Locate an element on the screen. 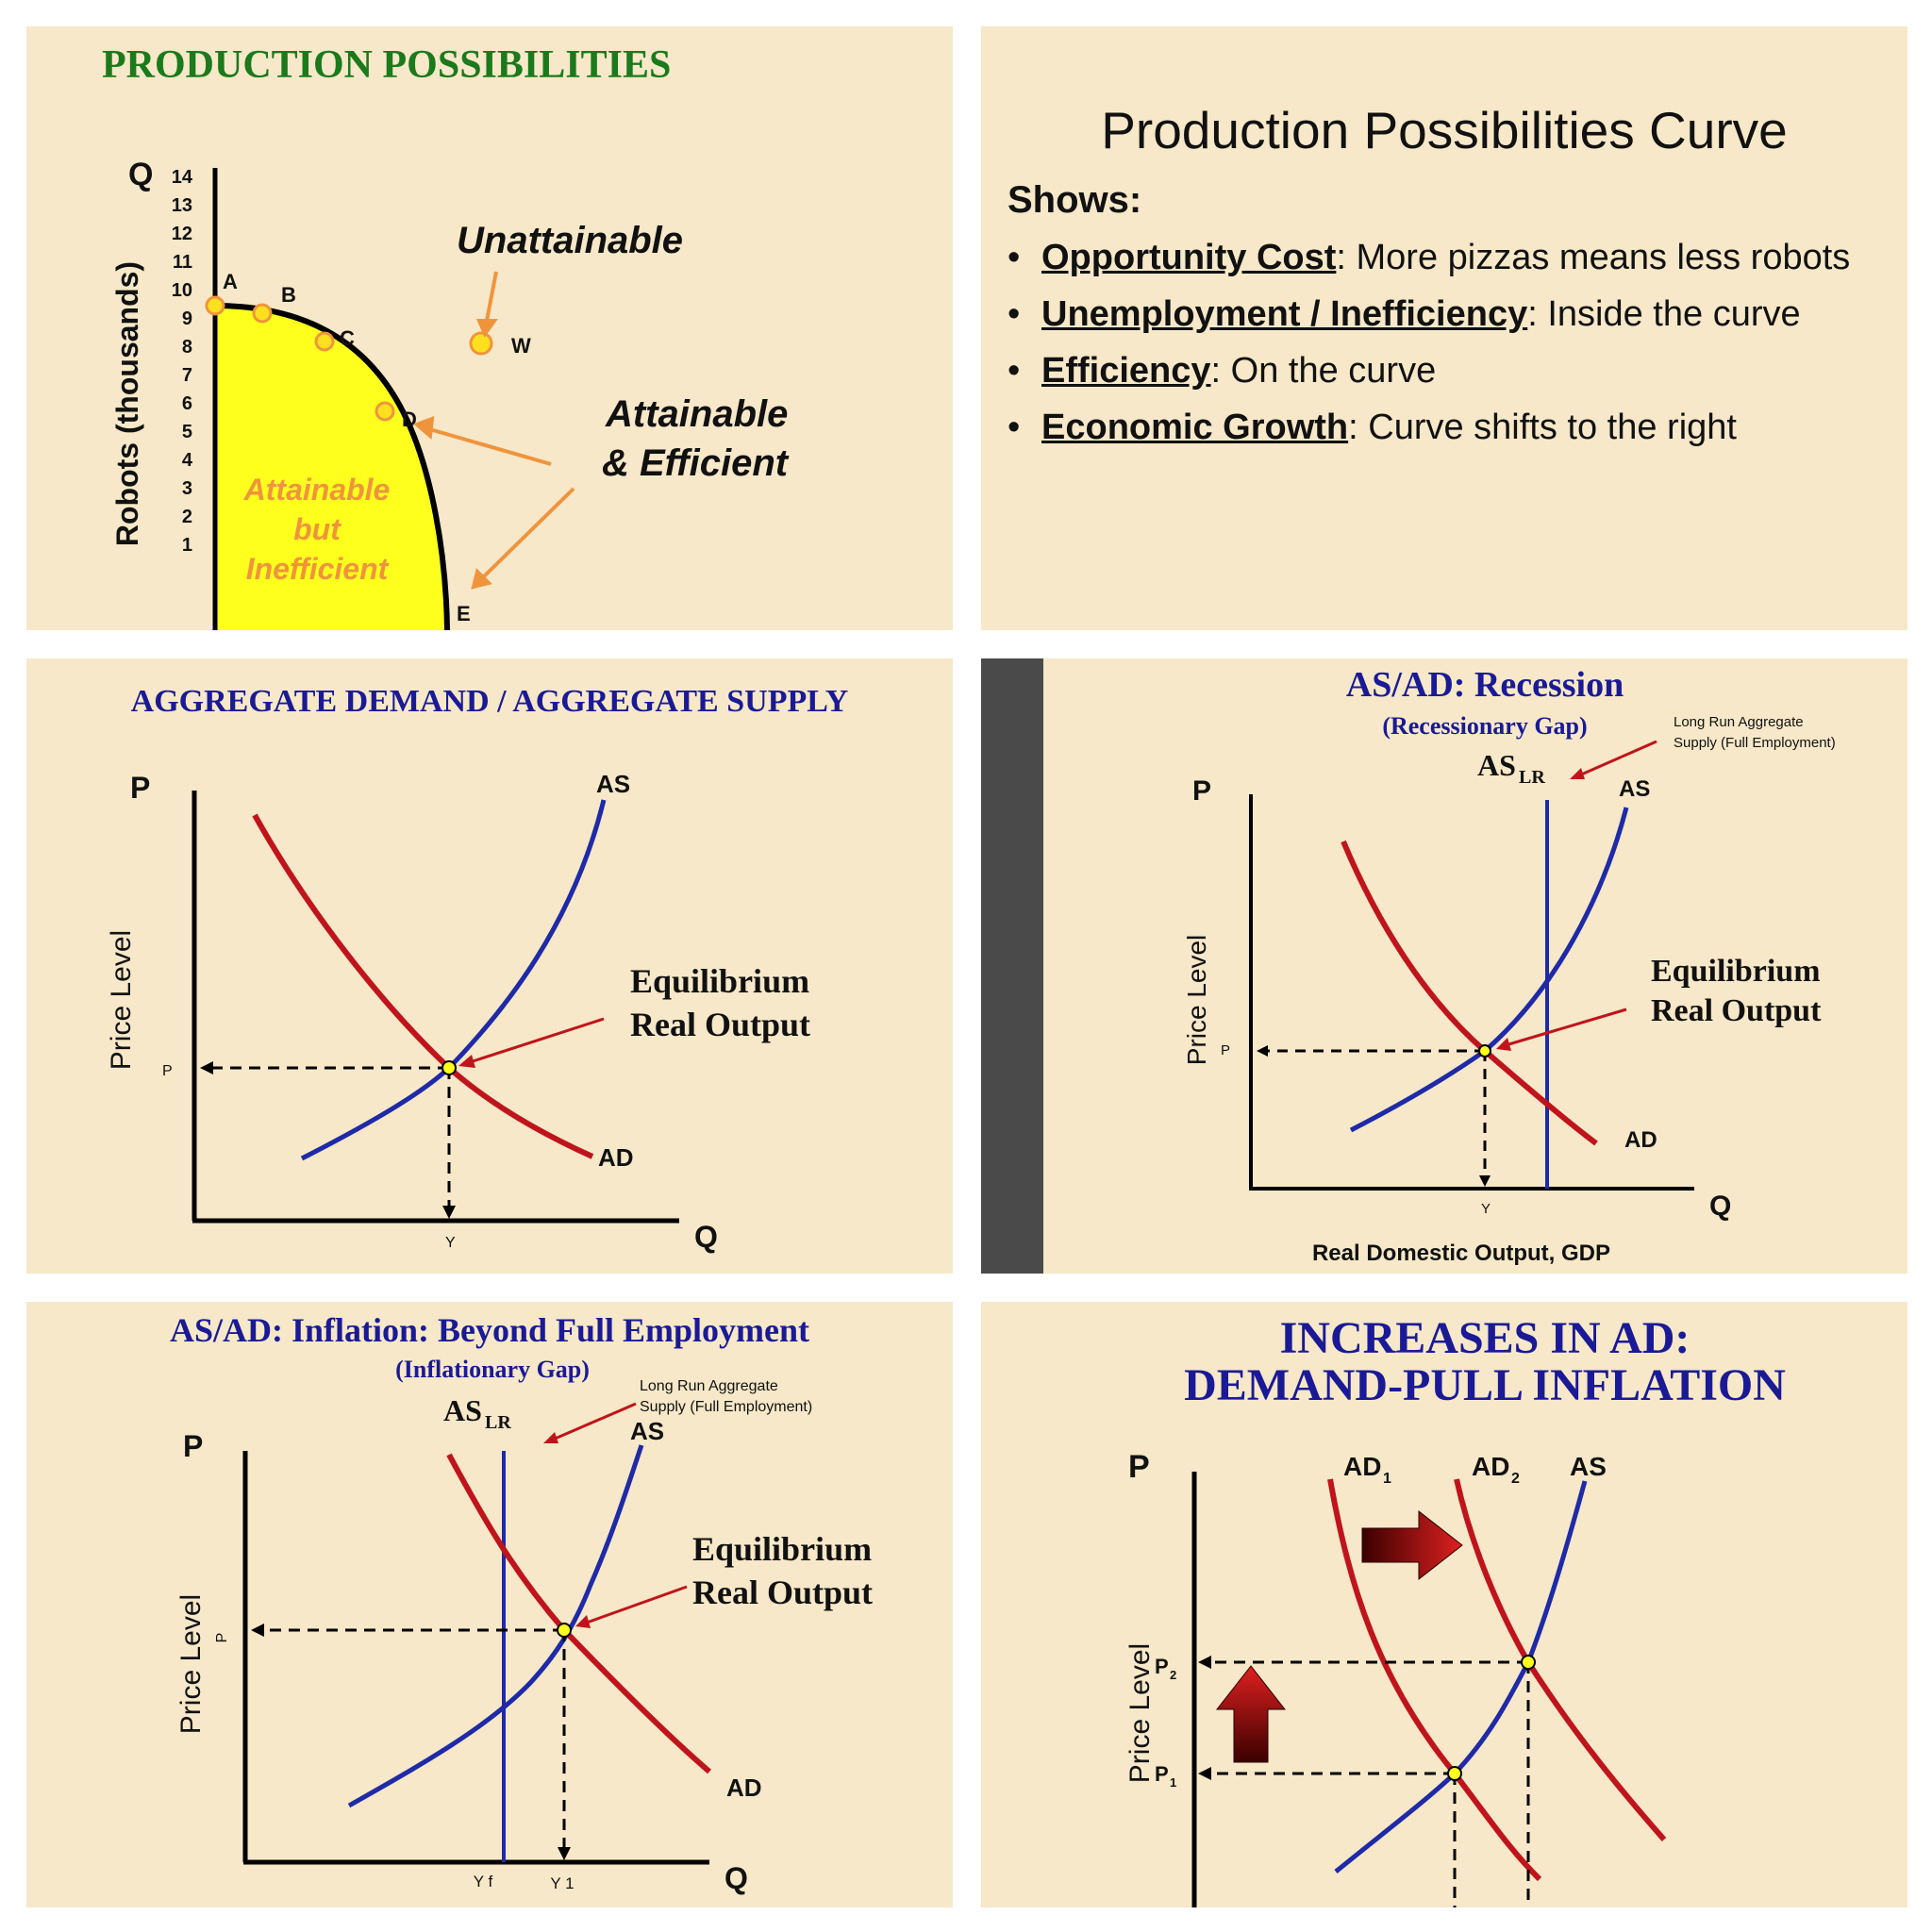  y-tick-label: 2 is located at coordinates (187, 517).